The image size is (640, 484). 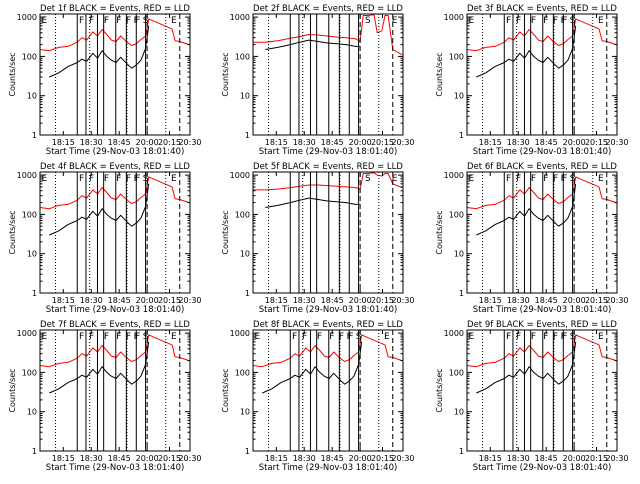 I want to click on panel-title: Det 8f BLACK = Events, RED = LLD, so click(x=328, y=325).